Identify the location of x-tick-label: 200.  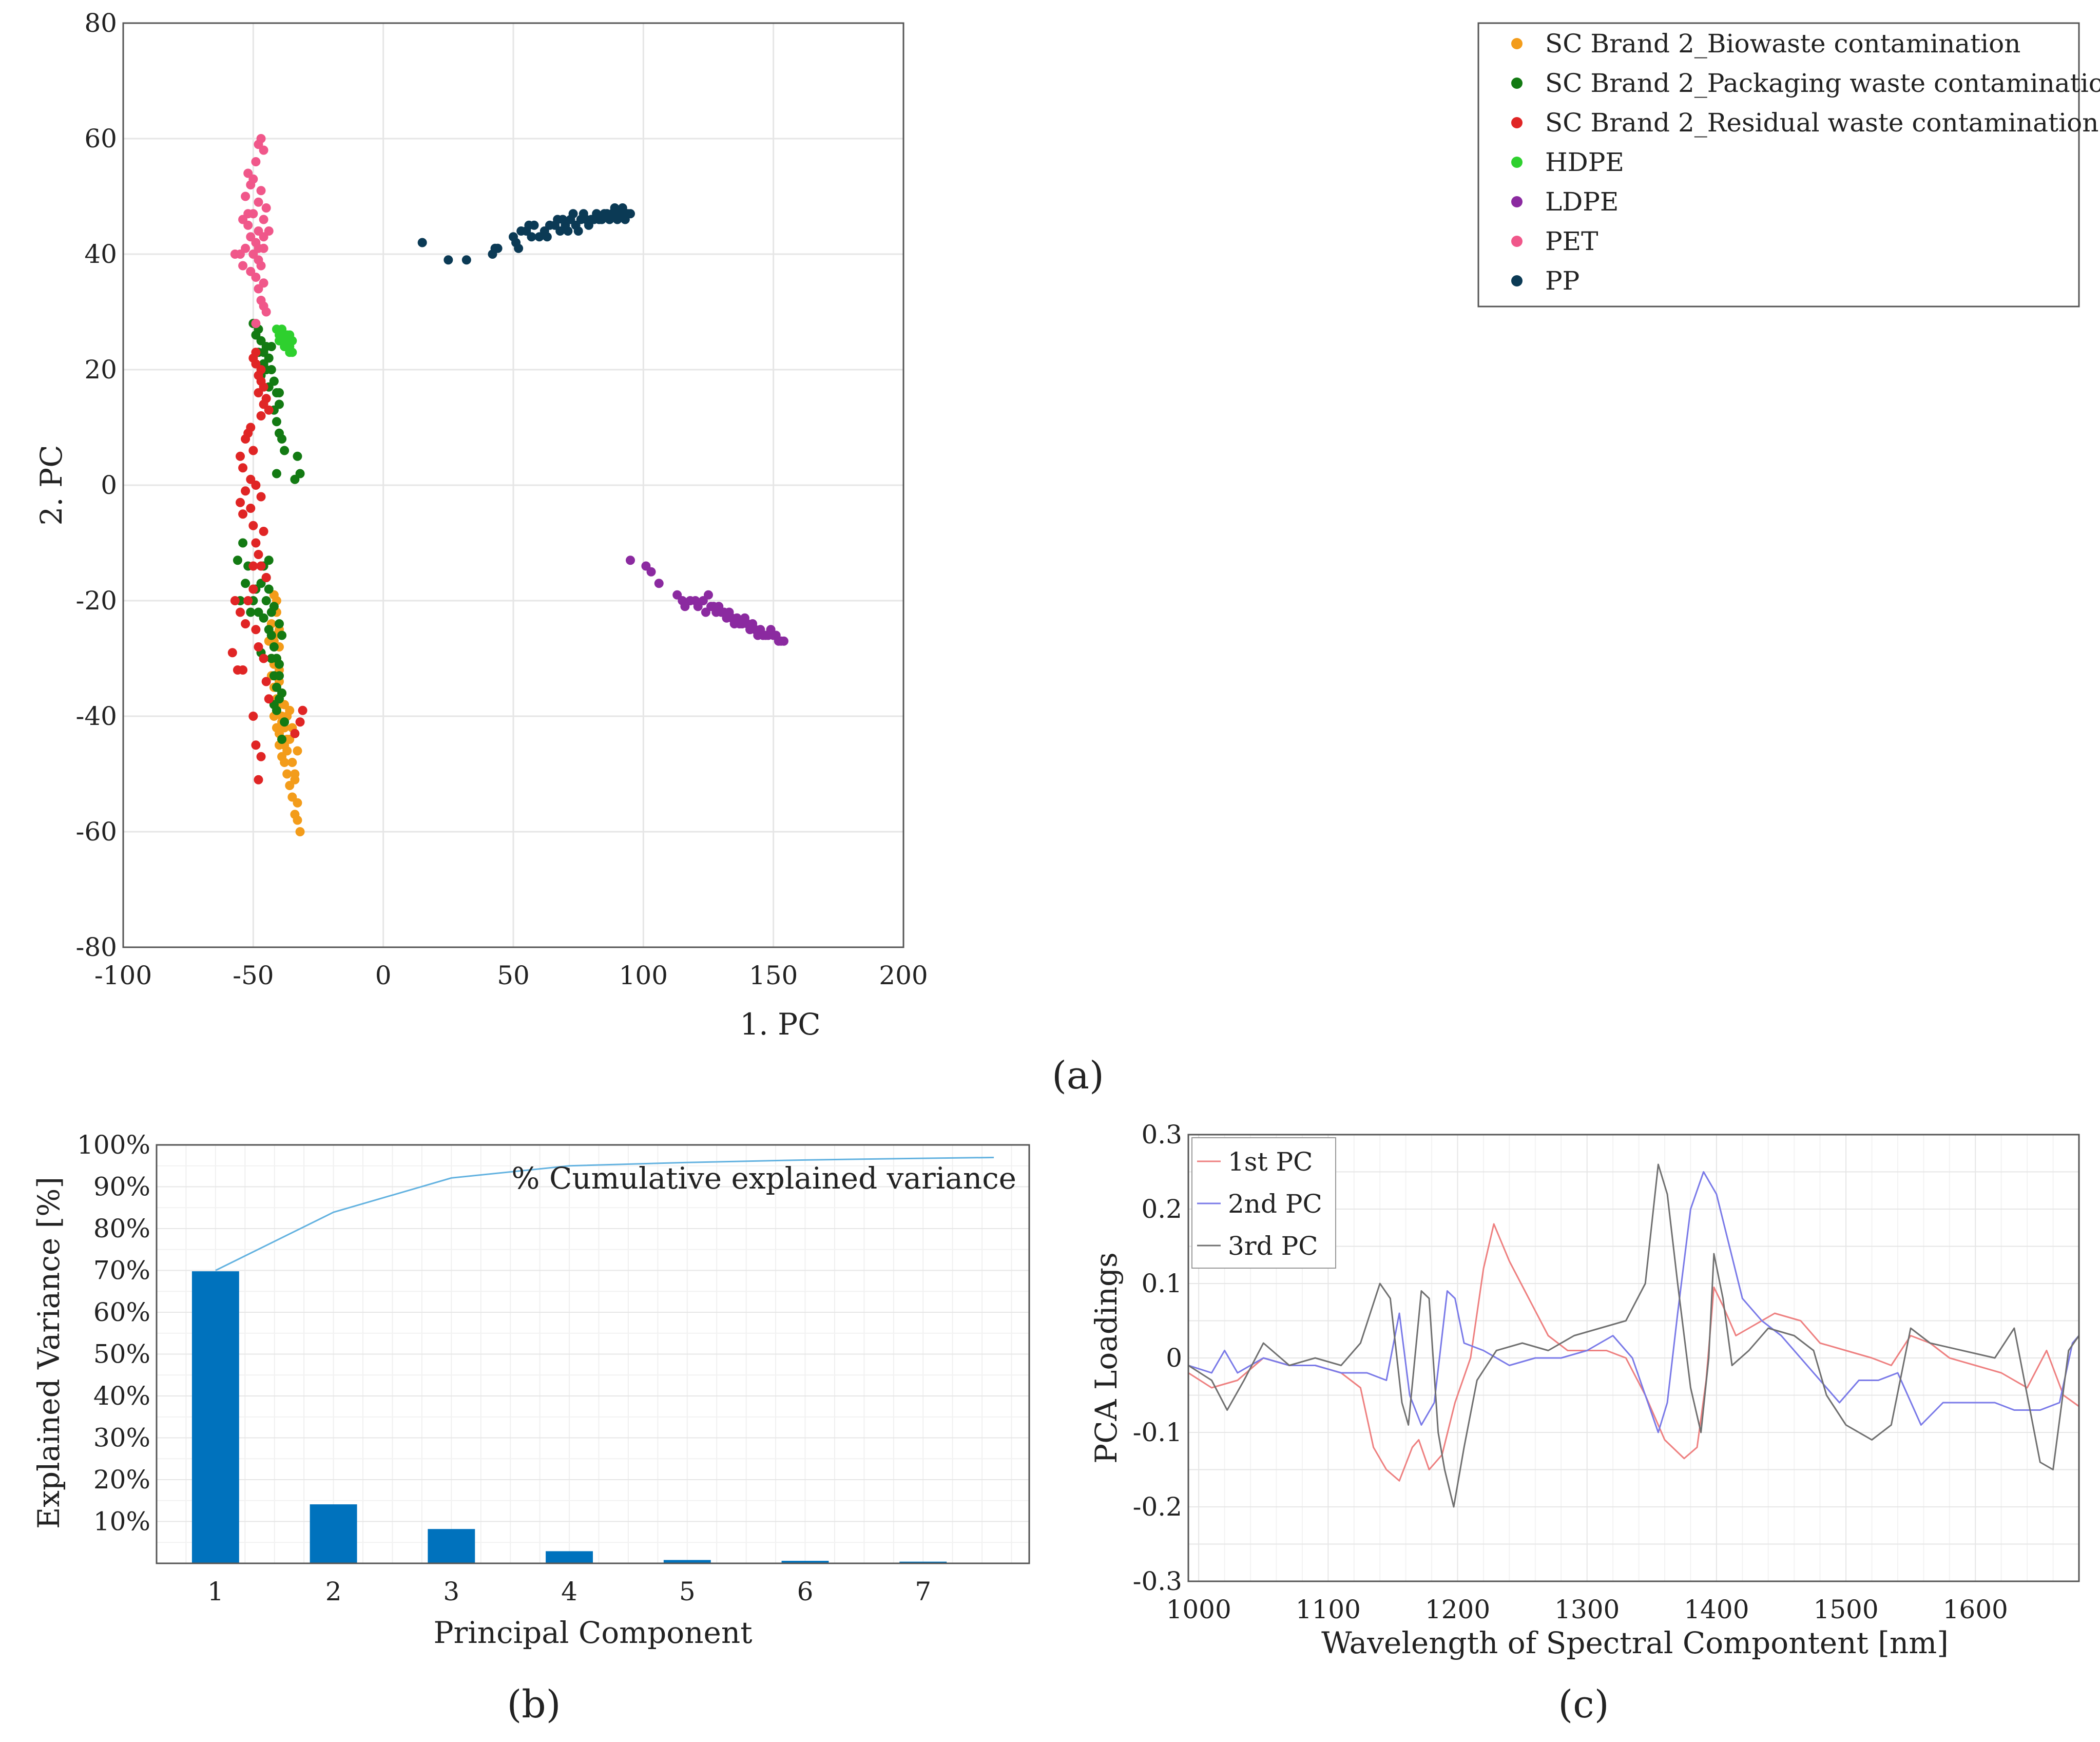
(903, 975).